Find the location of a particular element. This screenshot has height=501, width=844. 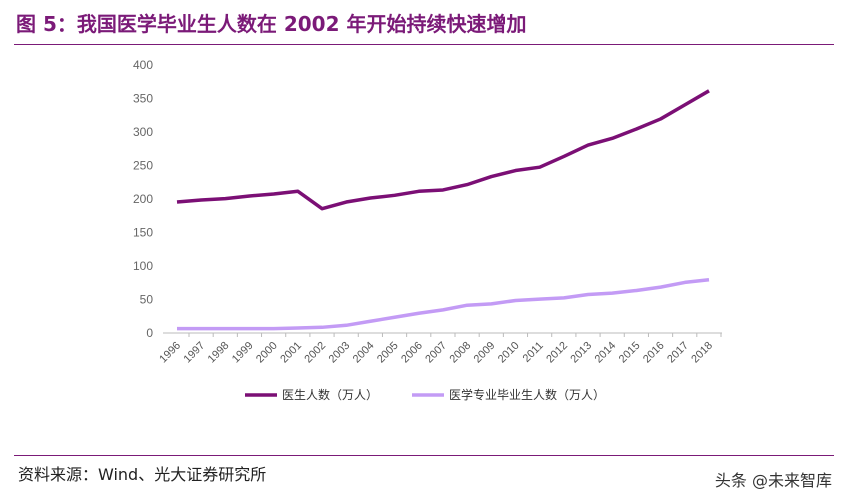

footer-divider is located at coordinates (424, 455).